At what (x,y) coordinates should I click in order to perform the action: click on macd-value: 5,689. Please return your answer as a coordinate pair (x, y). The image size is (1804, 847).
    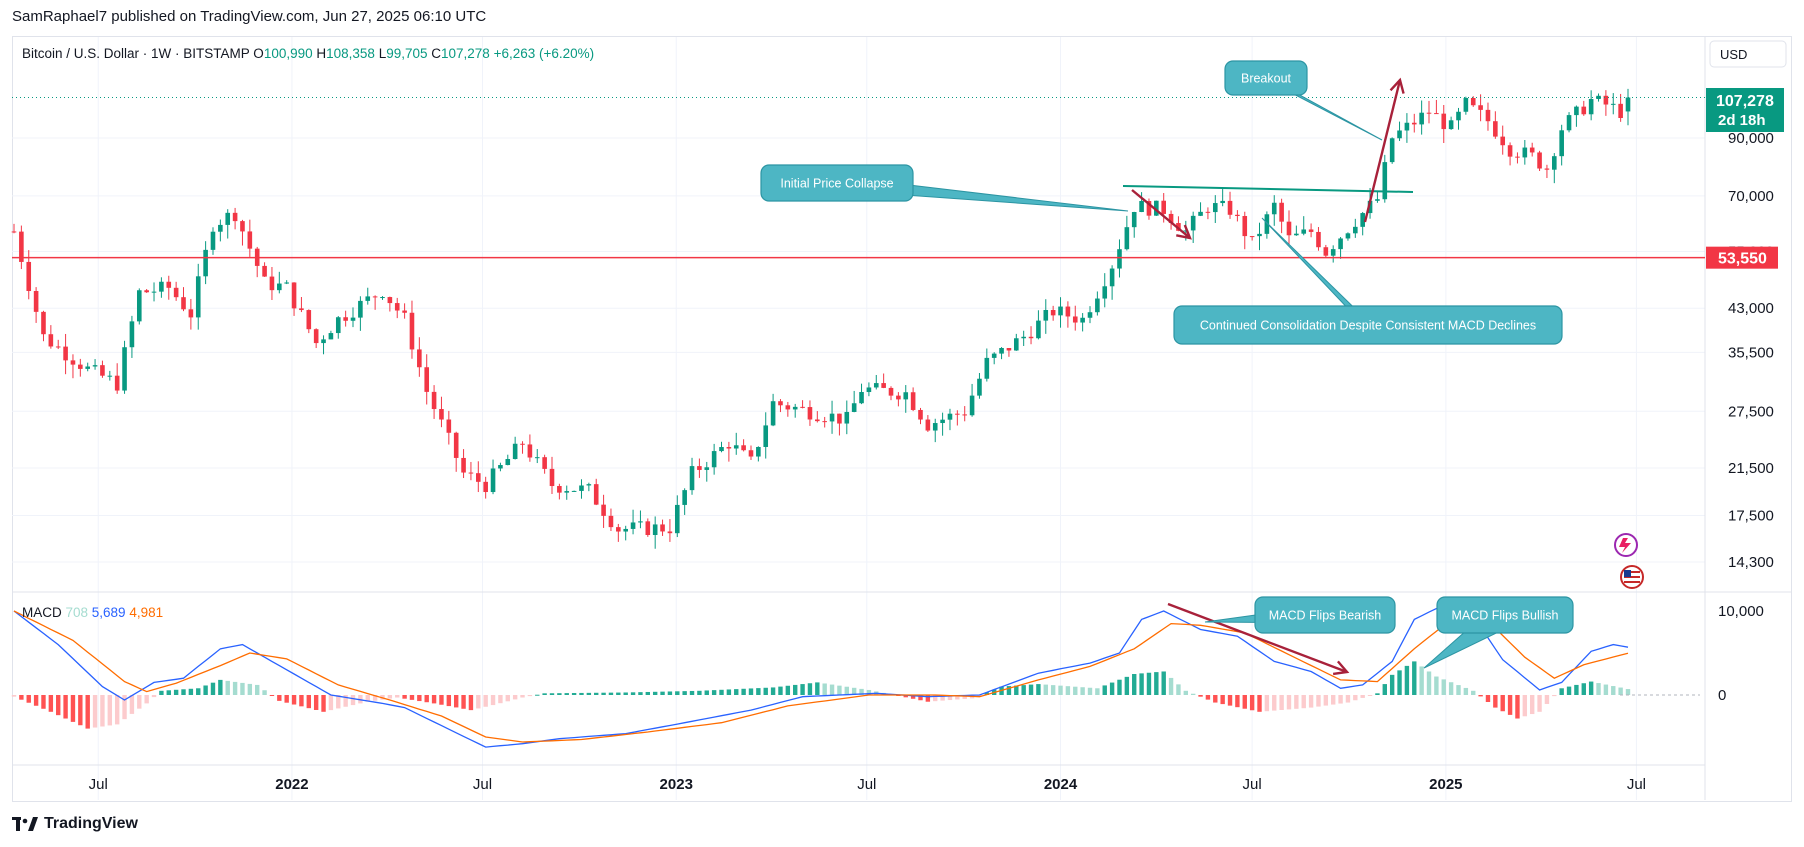
    Looking at the image, I should click on (111, 612).